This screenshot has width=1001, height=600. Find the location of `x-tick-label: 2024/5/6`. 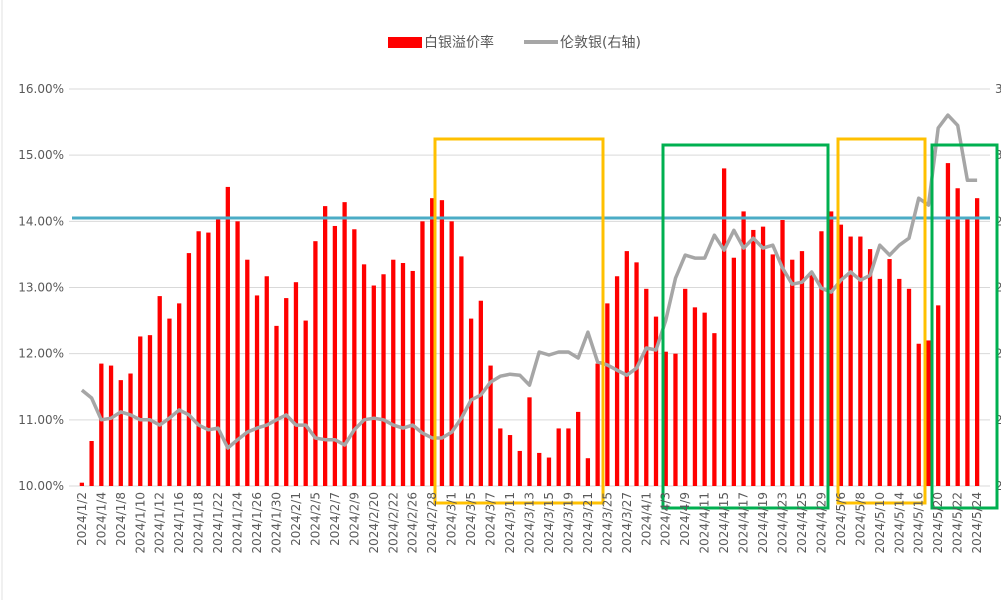

x-tick-label: 2024/5/6 is located at coordinates (841, 519).